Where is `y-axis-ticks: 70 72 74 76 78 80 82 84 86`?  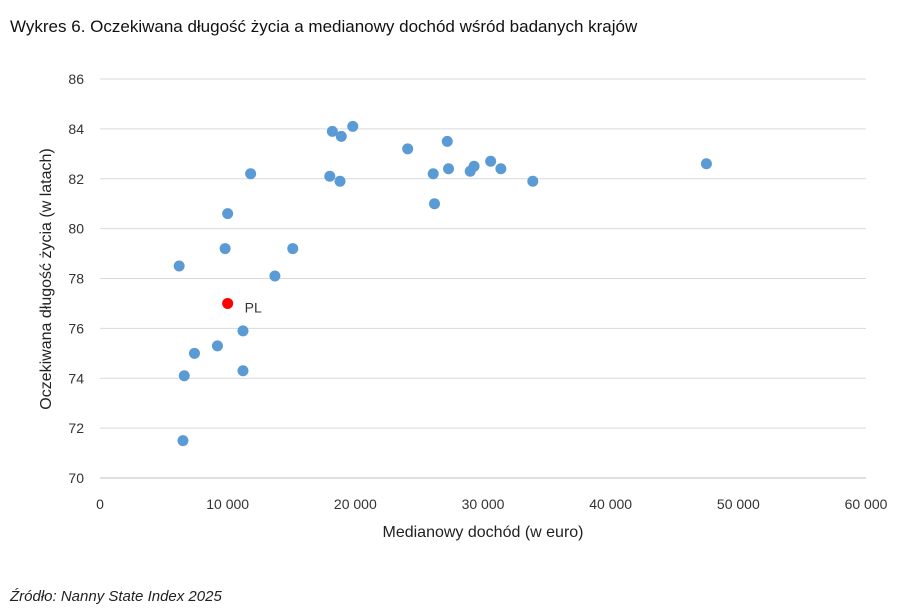 y-axis-ticks: 70 72 74 76 78 80 82 84 86 is located at coordinates (76, 278).